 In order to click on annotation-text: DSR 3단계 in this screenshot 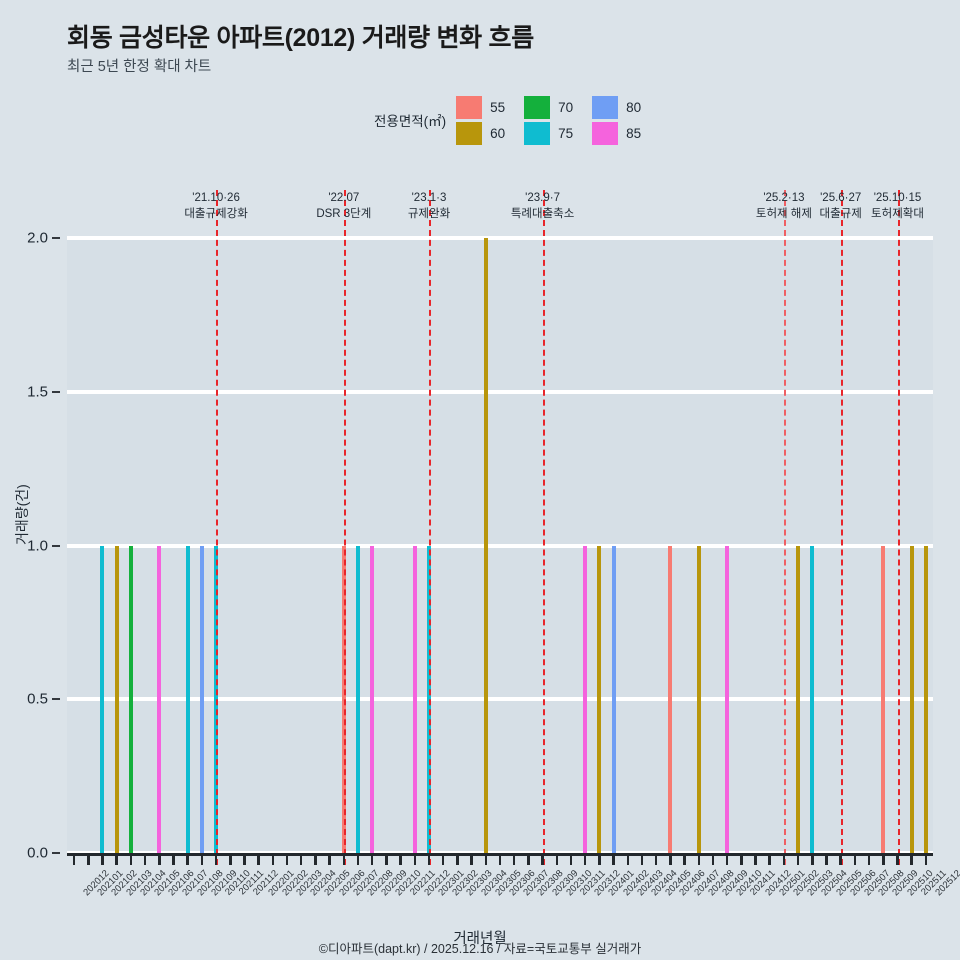, I will do `click(344, 214)`.